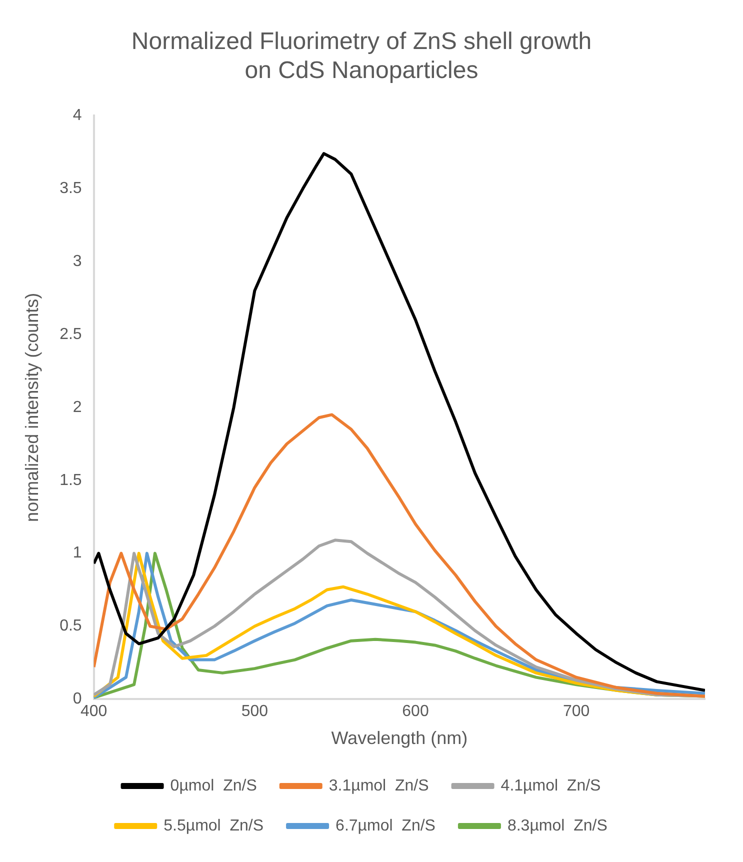  I want to click on legend-label: 4.1µmol Zn/S, so click(550, 785).